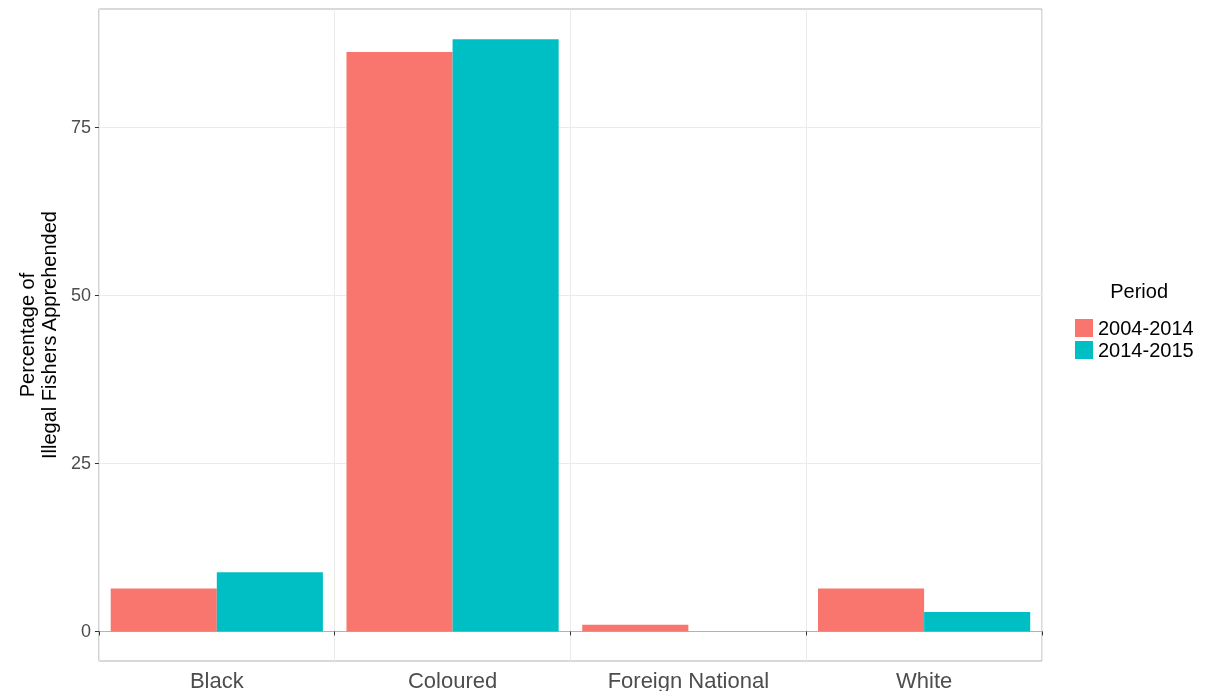 The image size is (1210, 699). I want to click on legend-label: 2004-2014, so click(1146, 328).